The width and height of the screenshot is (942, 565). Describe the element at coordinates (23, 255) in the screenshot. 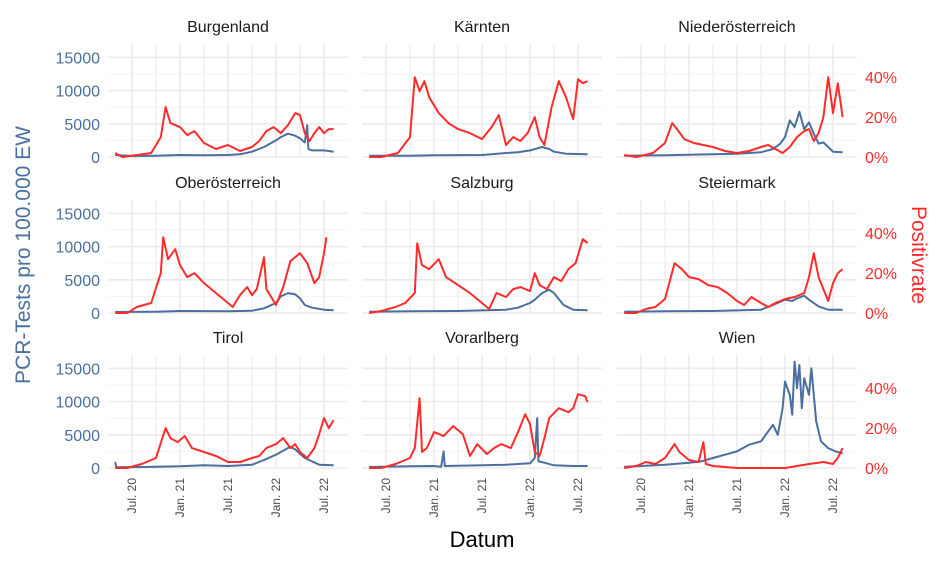

I see `y-axis-left-title: PCR-Tests pro 100.000 EW` at that location.